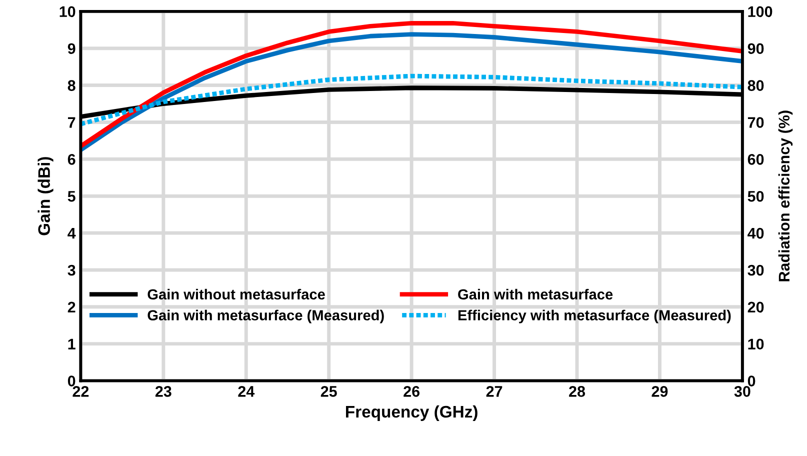  What do you see at coordinates (756, 196) in the screenshot?
I see `y2-tick-label: 50` at bounding box center [756, 196].